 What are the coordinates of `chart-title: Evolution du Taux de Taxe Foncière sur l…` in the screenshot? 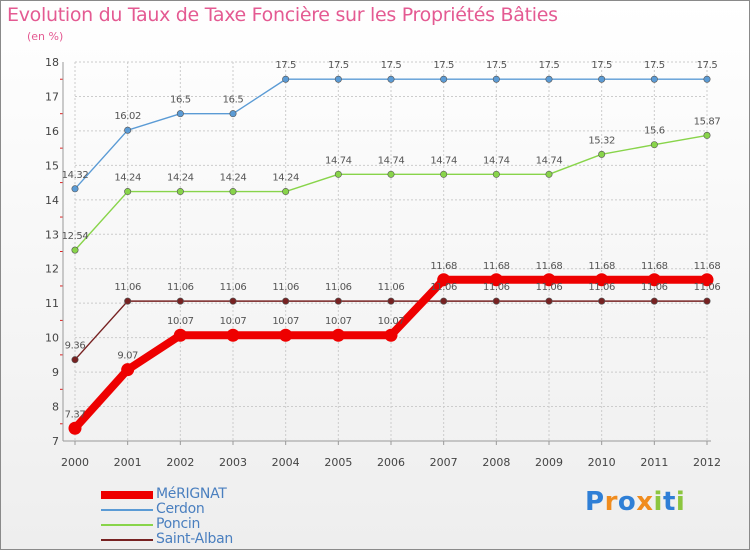 It's located at (282, 15).